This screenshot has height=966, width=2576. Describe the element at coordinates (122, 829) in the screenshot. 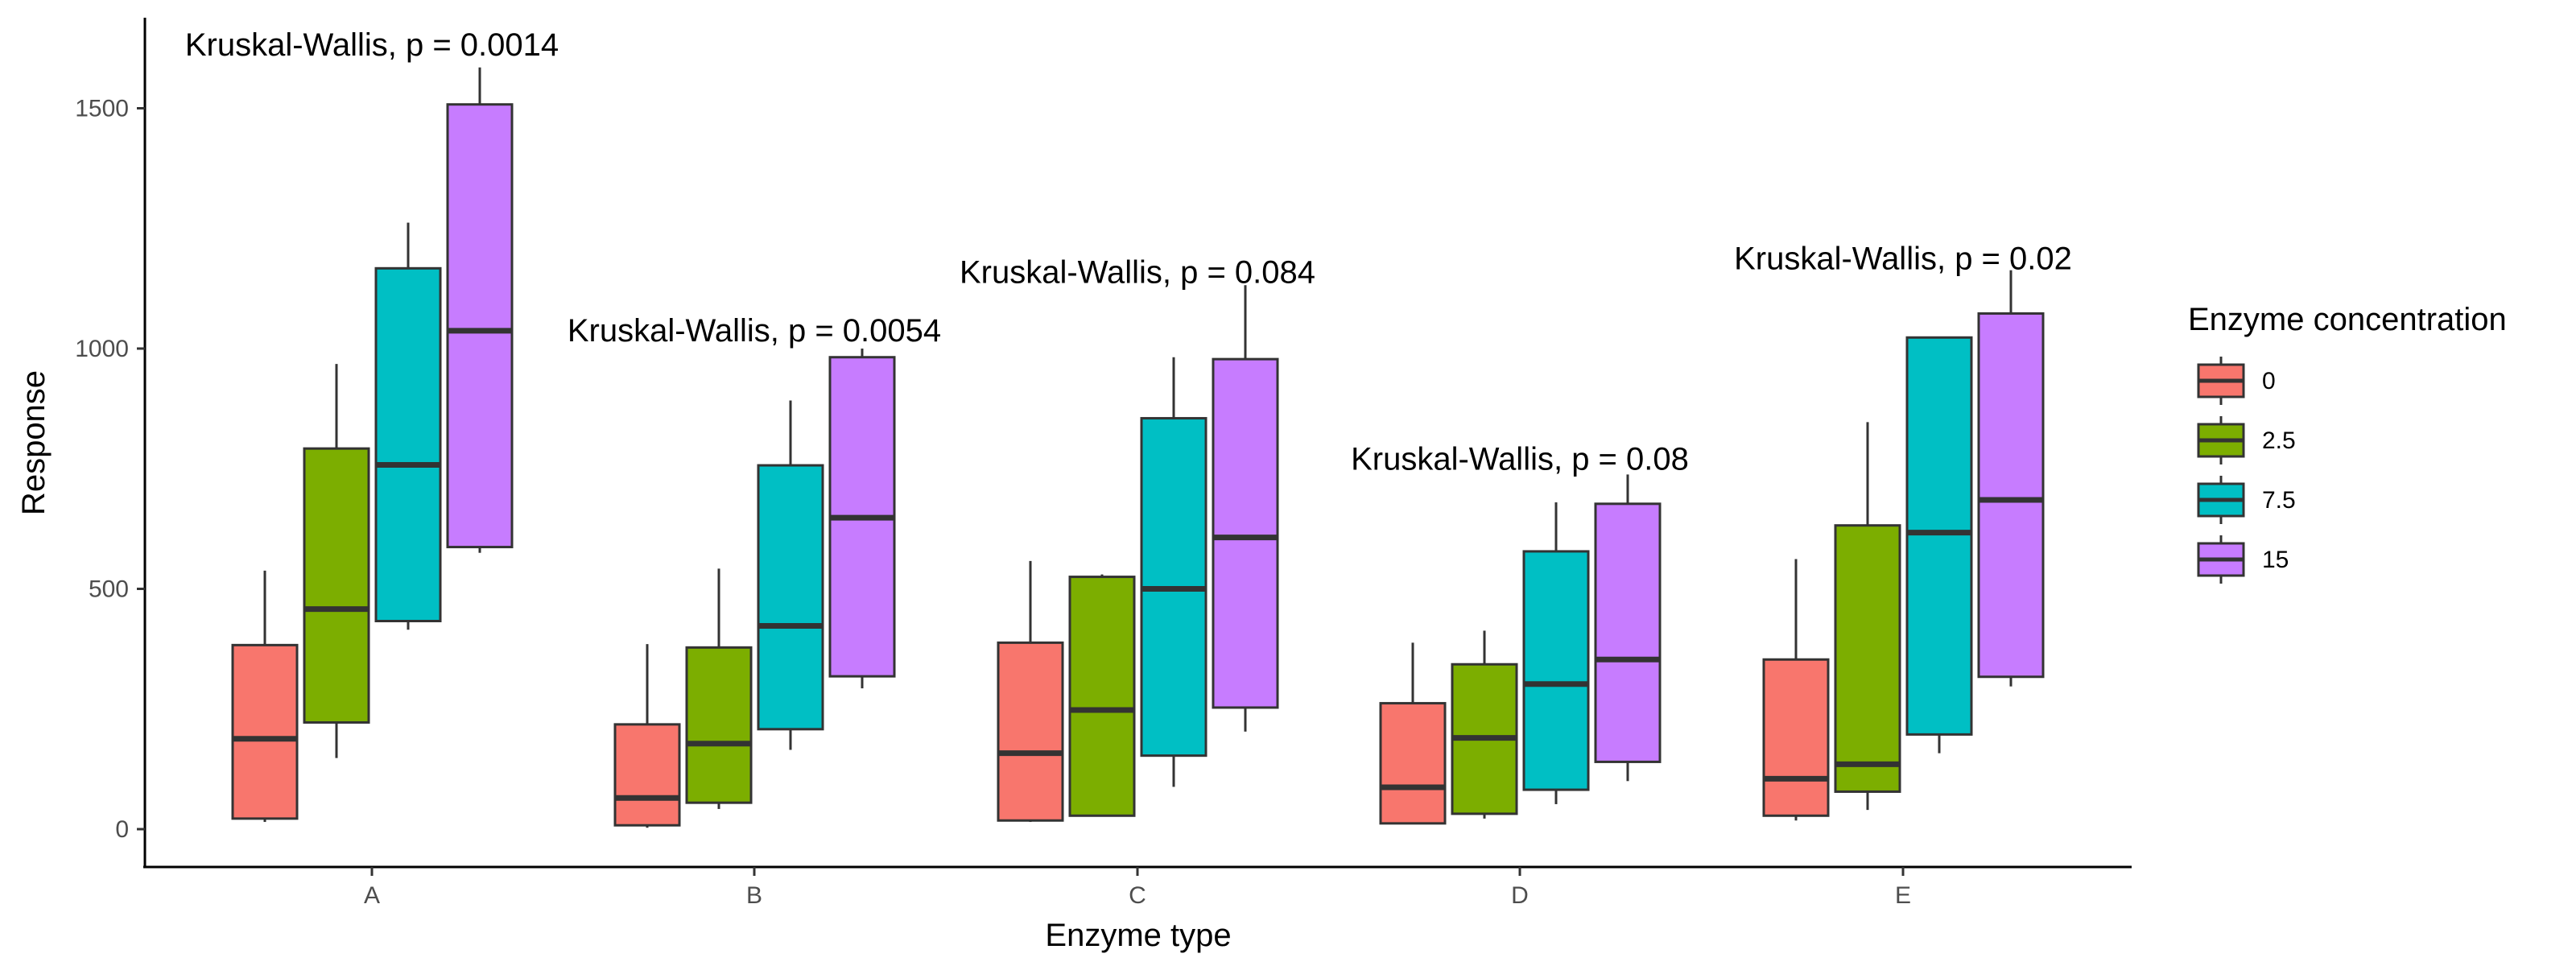

I see `y-tick-label: 0` at that location.